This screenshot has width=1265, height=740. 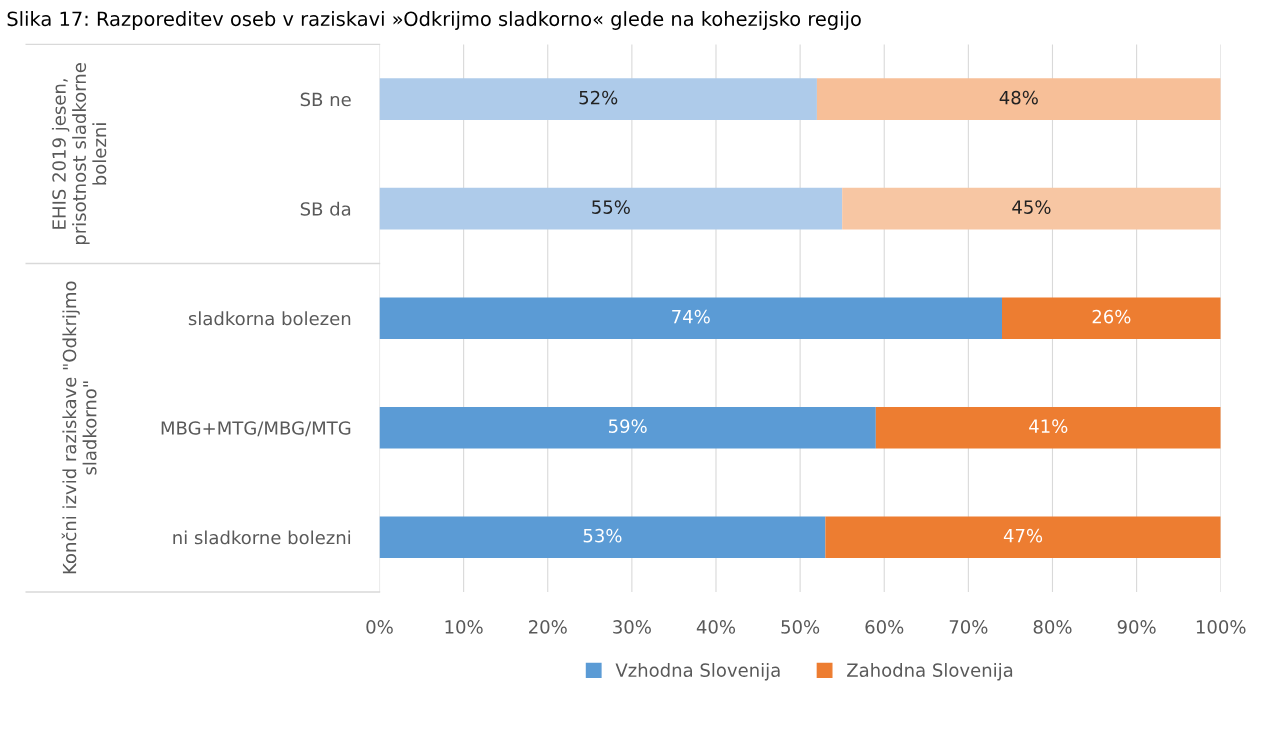 What do you see at coordinates (930, 672) in the screenshot?
I see `legend-label: Zahodna Slovenija` at bounding box center [930, 672].